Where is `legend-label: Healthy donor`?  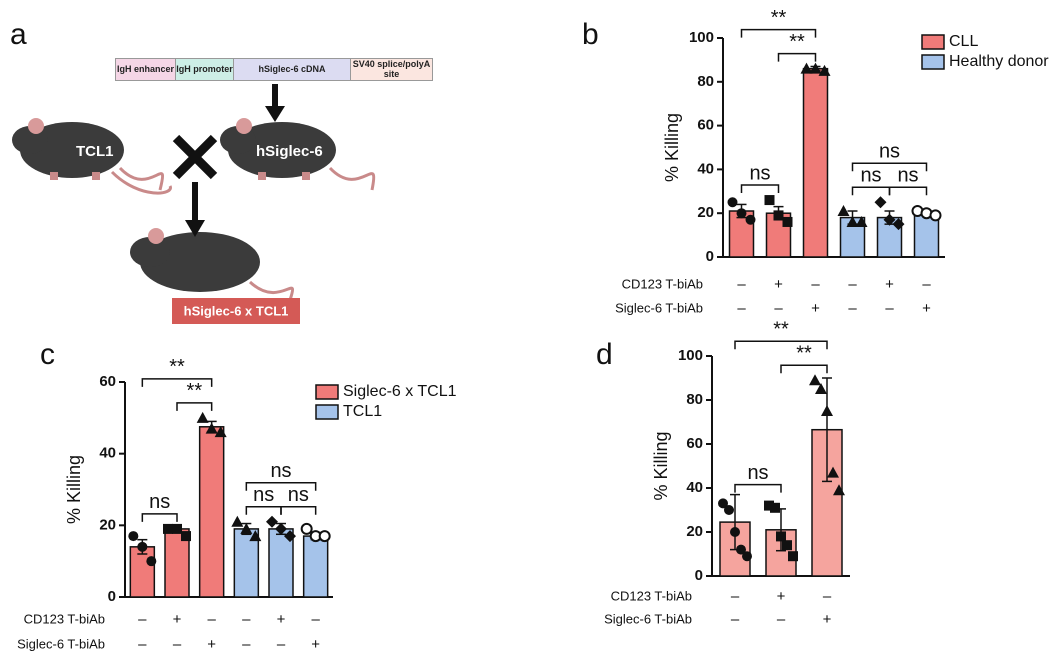 legend-label: Healthy donor is located at coordinates (999, 61).